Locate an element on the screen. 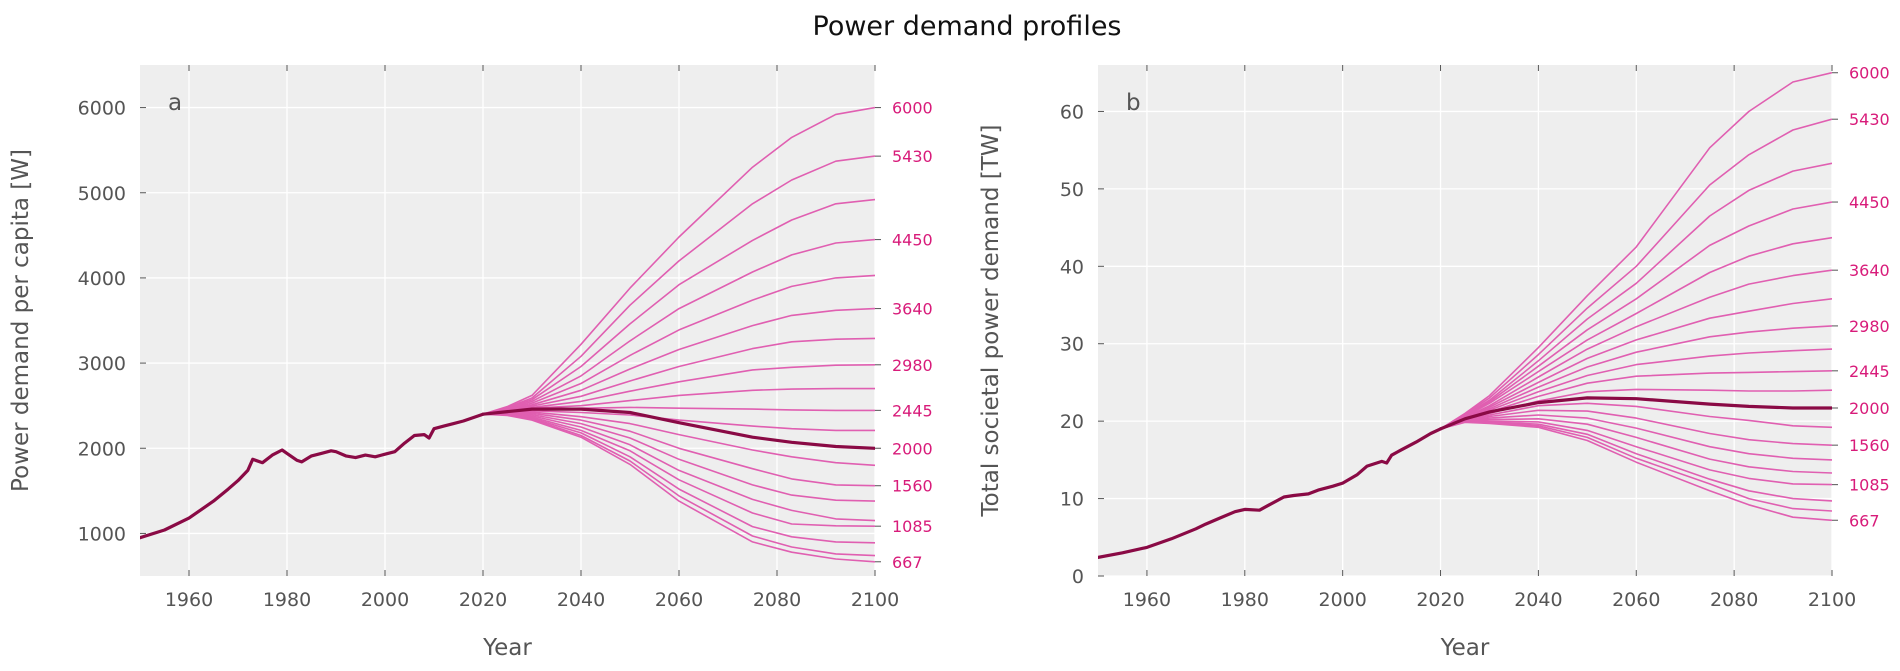  y-axis-label: Total societal power demand [TW] is located at coordinates (991, 321).